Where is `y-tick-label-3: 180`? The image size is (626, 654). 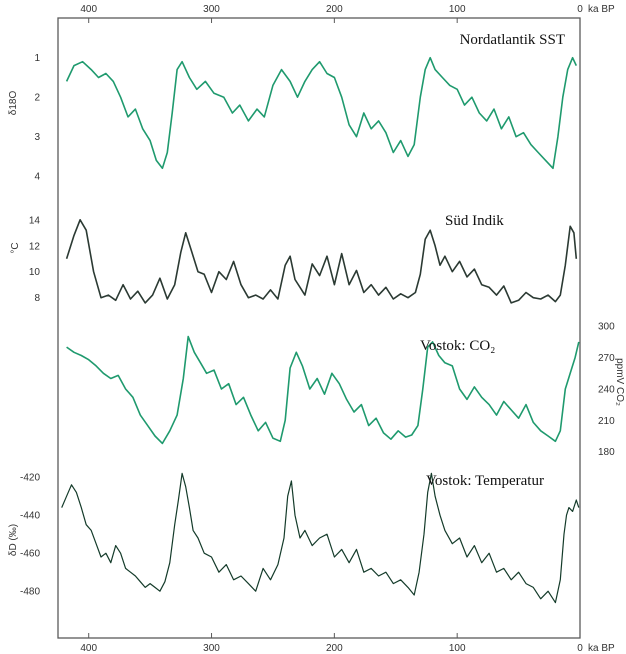
y-tick-label-3: 180 is located at coordinates (606, 452).